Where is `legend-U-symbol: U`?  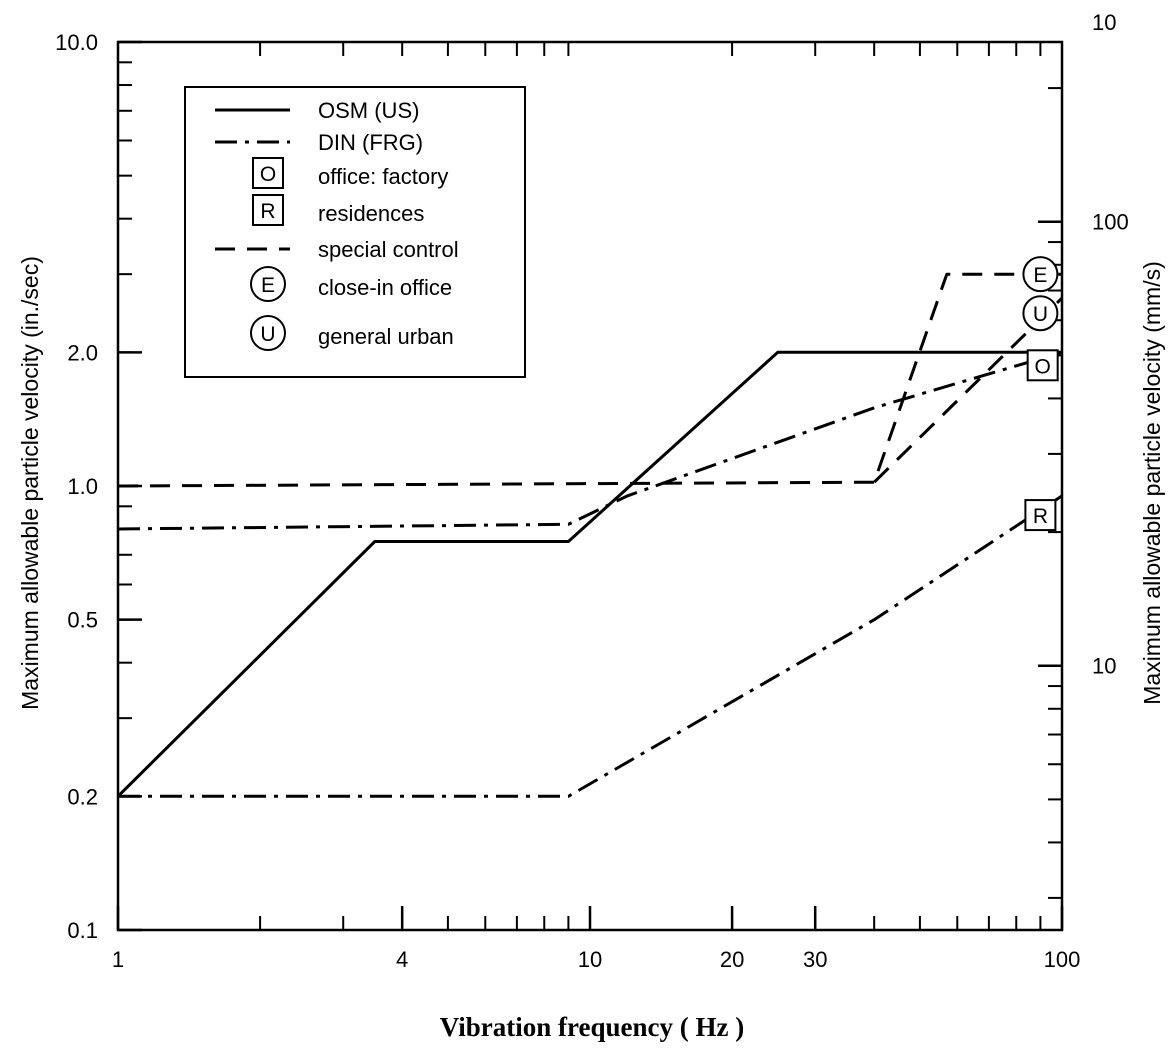
legend-U-symbol: U is located at coordinates (268, 333).